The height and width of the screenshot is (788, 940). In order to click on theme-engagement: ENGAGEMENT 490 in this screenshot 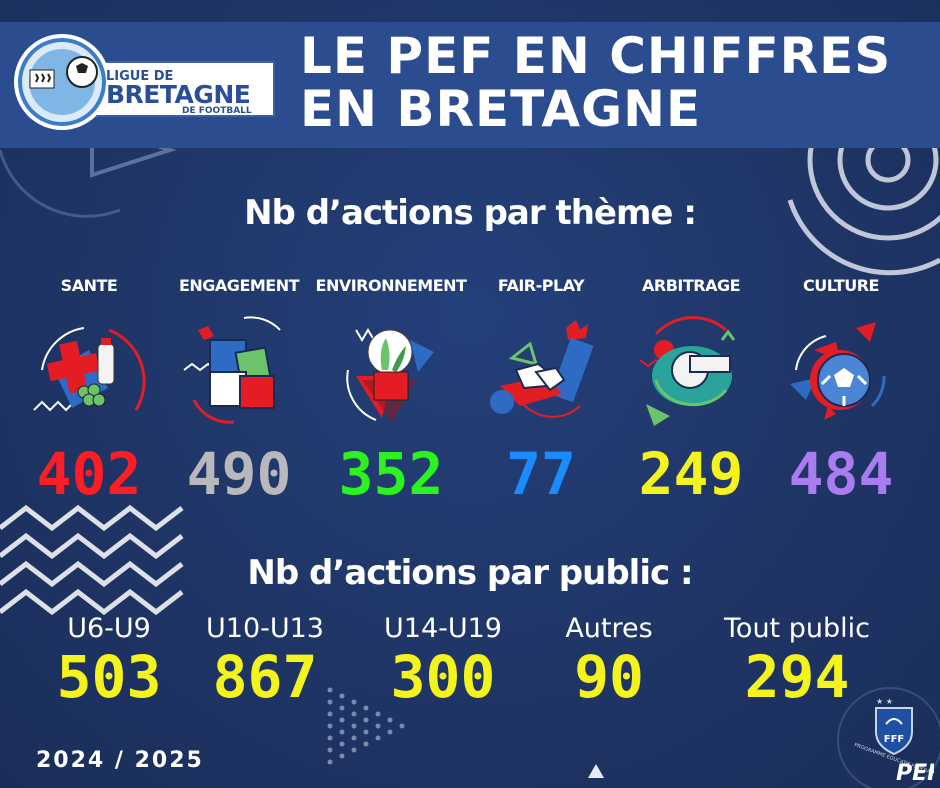, I will do `click(239, 389)`.